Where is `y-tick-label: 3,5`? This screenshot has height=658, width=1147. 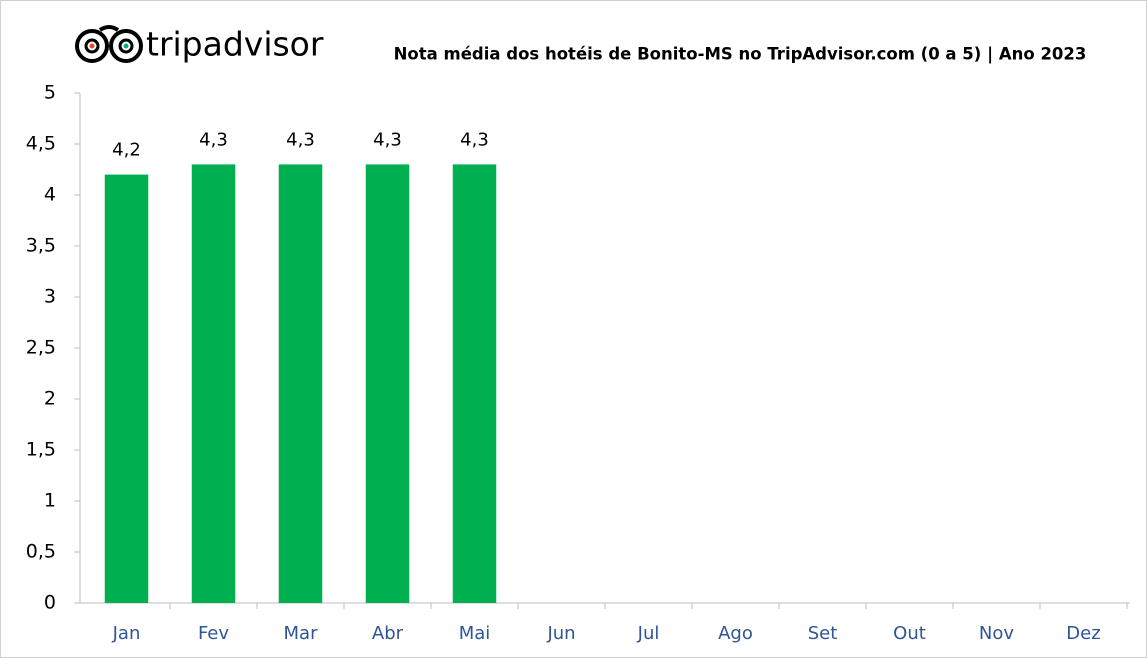 y-tick-label: 3,5 is located at coordinates (41, 246).